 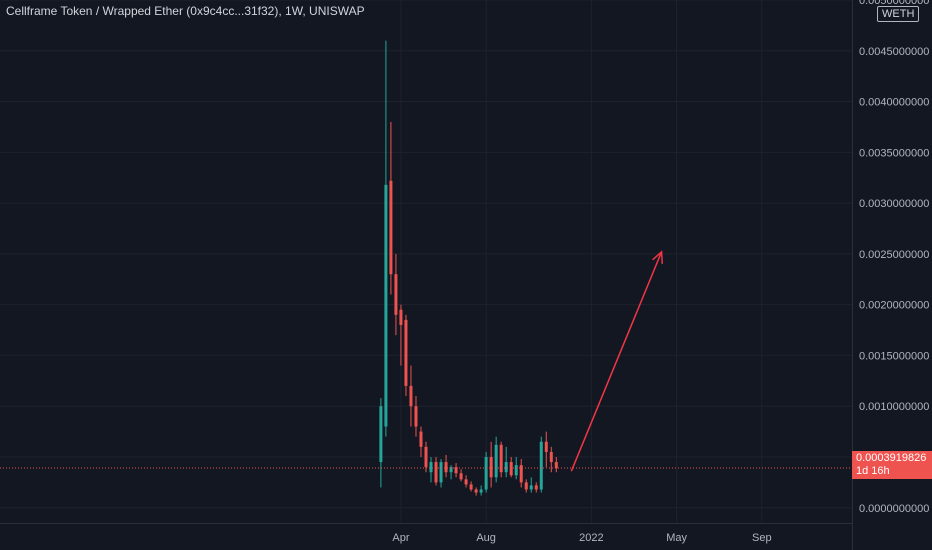 I want to click on x-tick-label: Sep, so click(x=762, y=538).